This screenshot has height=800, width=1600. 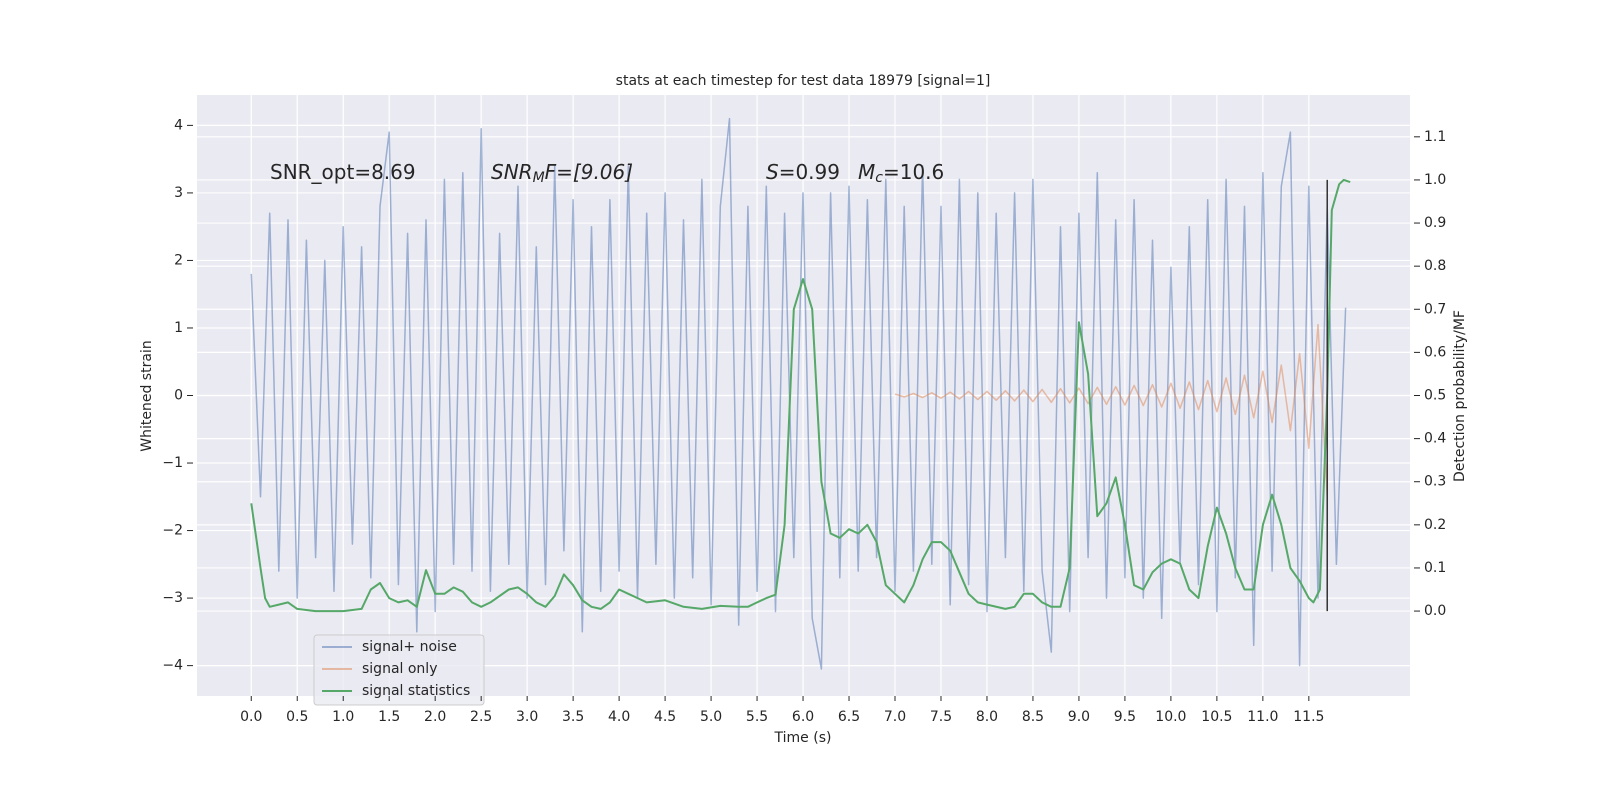 I want to click on annotation: SNR_opt=8.69, so click(x=343, y=172).